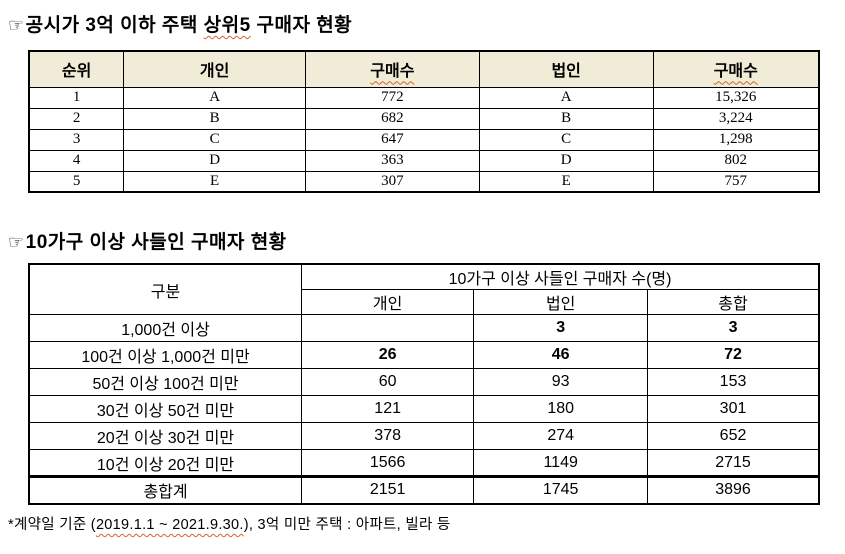 The width and height of the screenshot is (845, 554). What do you see at coordinates (733, 302) in the screenshot?
I see `total-subheader-cell: 총합` at bounding box center [733, 302].